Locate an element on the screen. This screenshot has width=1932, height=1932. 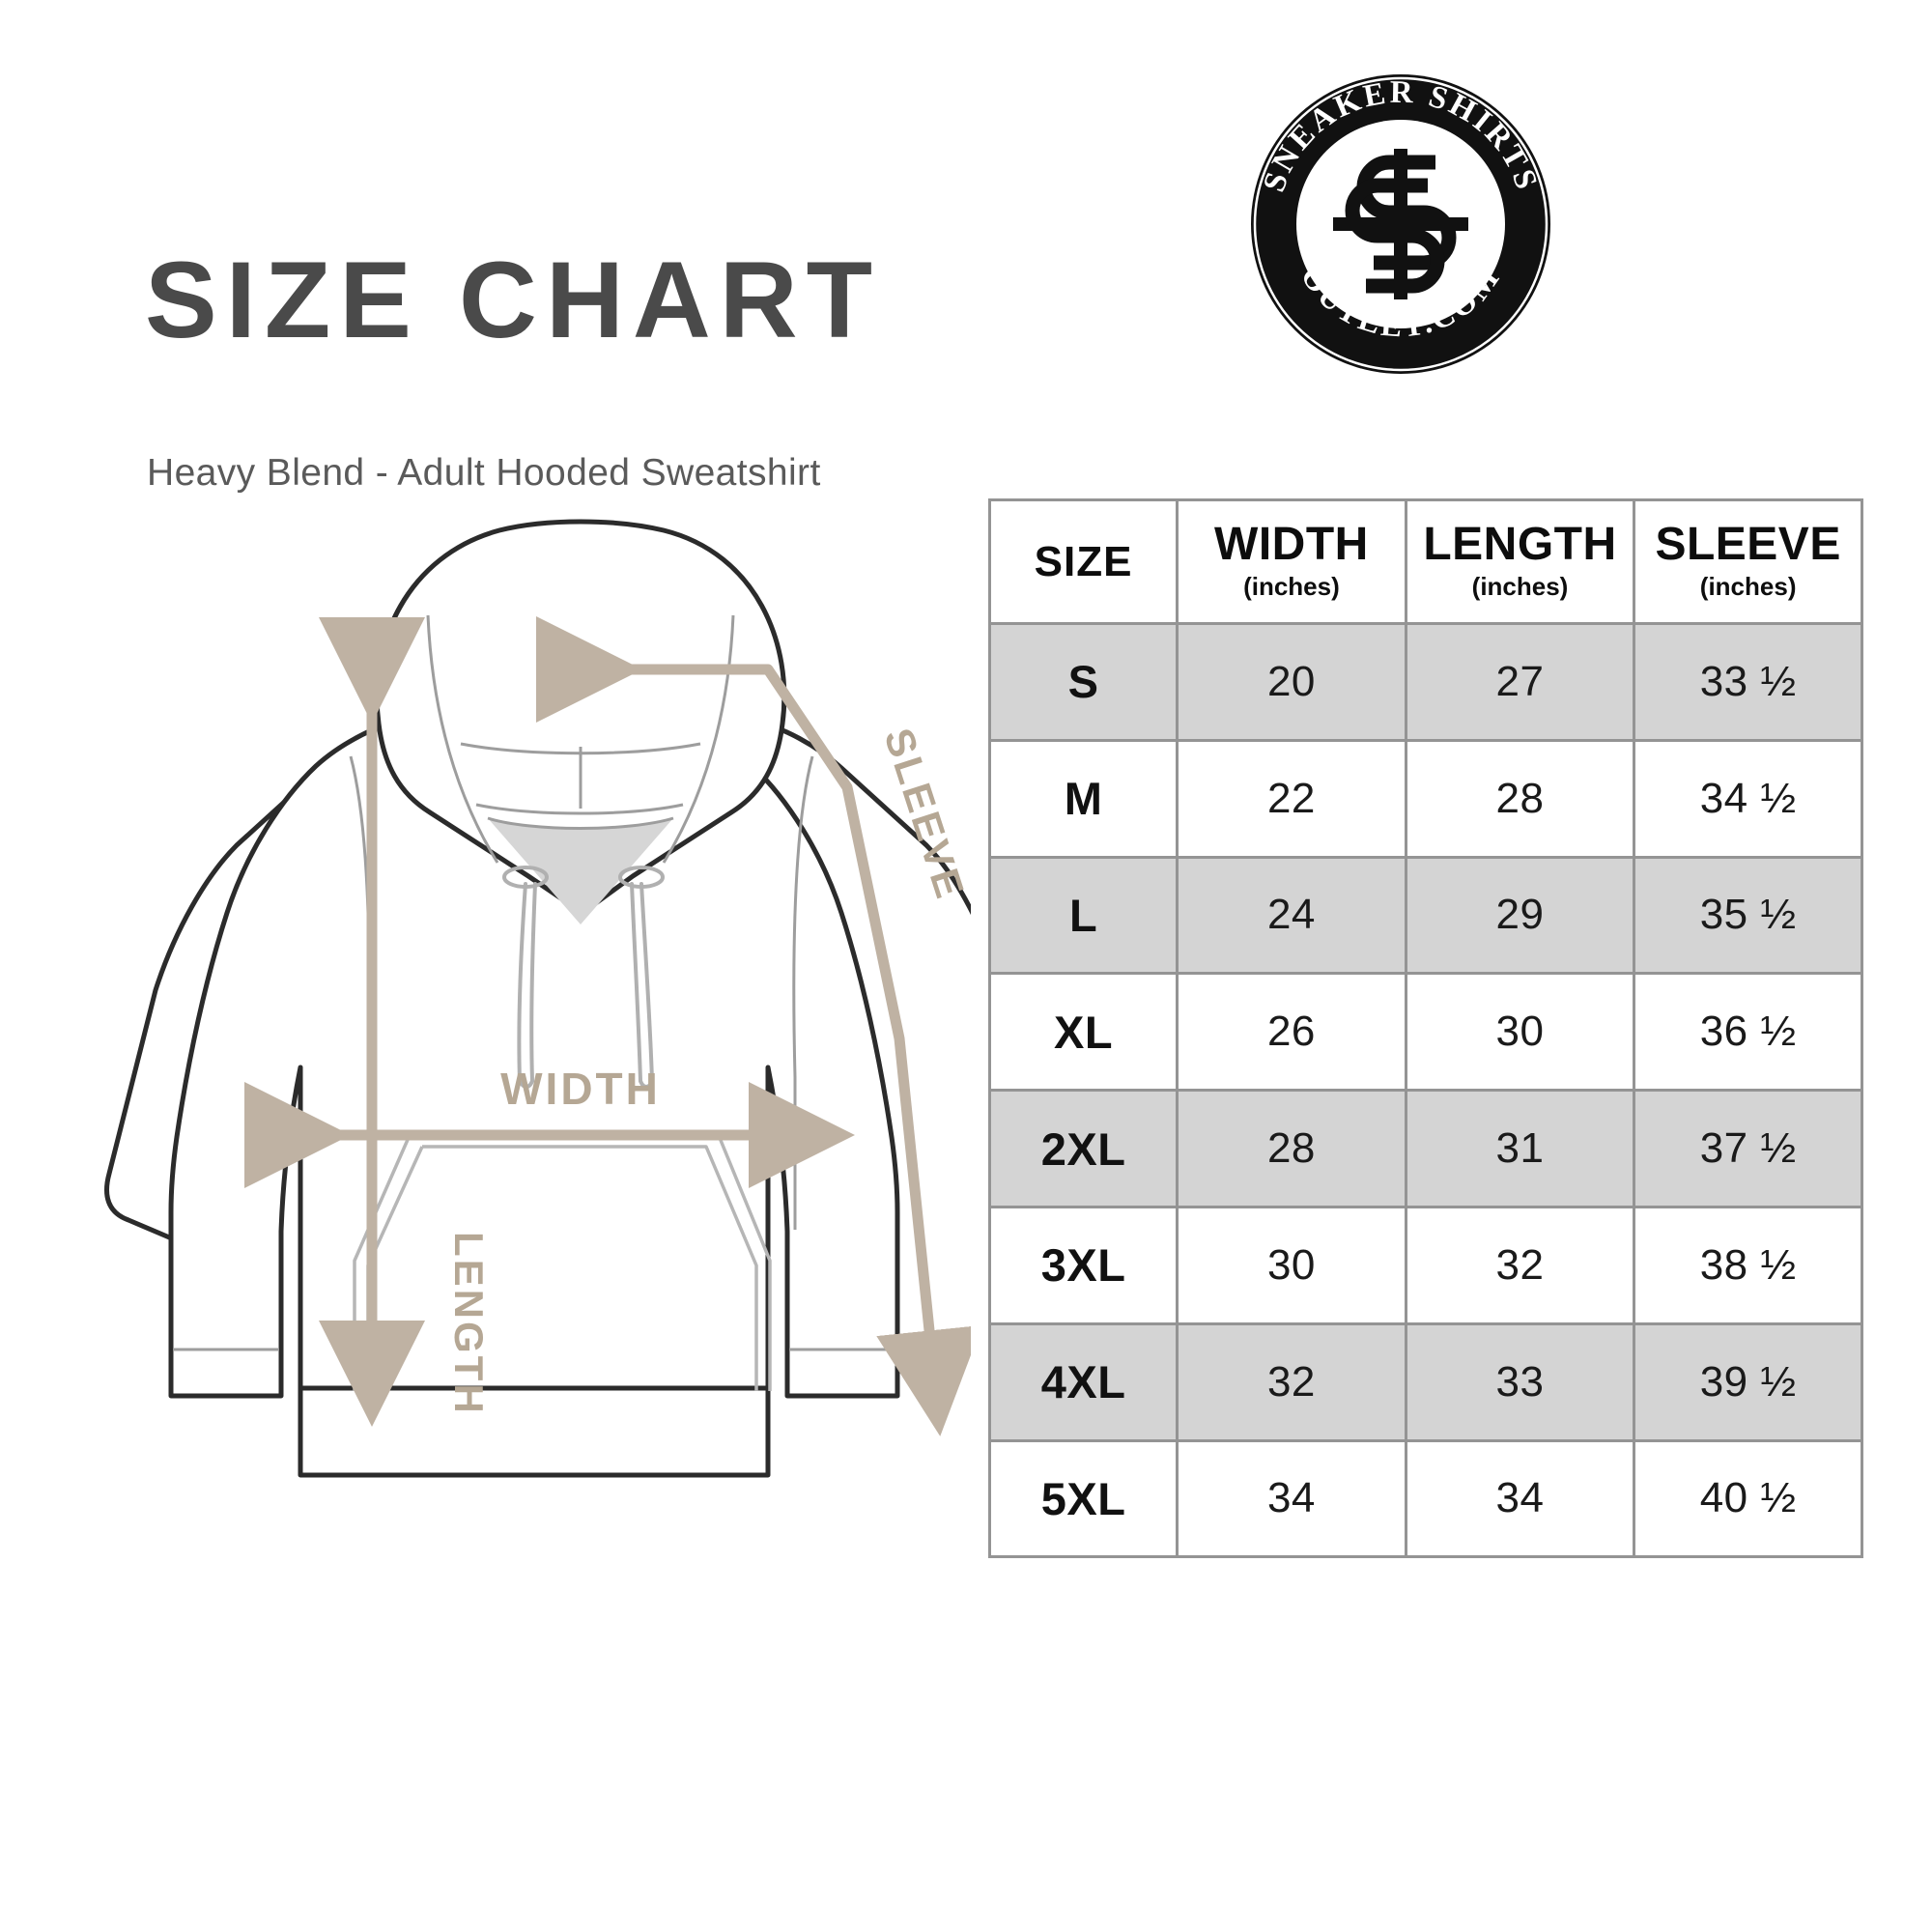
sleeve-arrow is located at coordinates (753, 1026).